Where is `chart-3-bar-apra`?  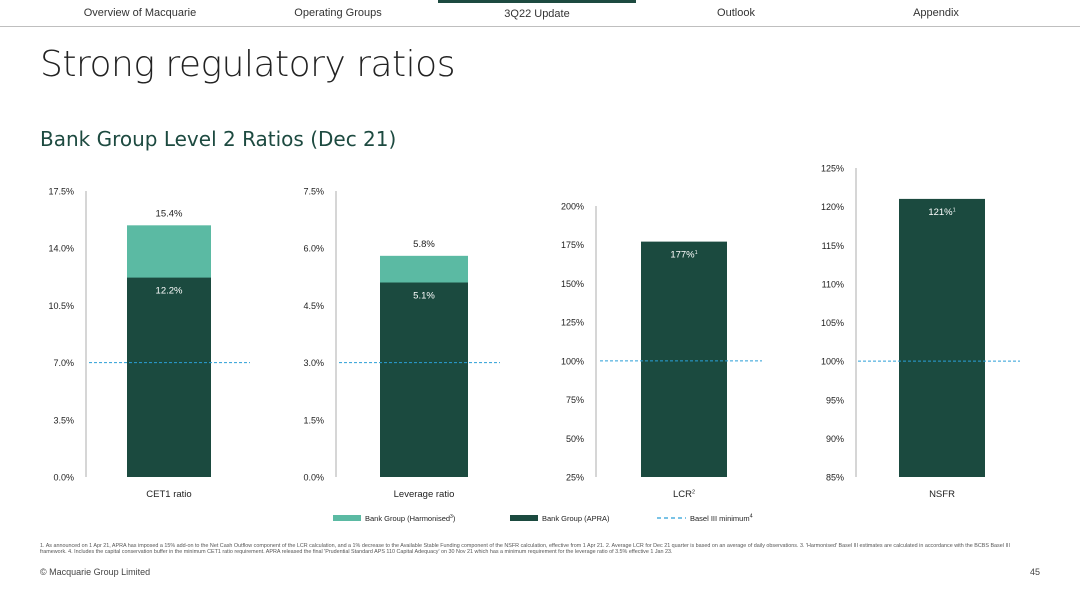
chart-3-bar-apra is located at coordinates (684, 359).